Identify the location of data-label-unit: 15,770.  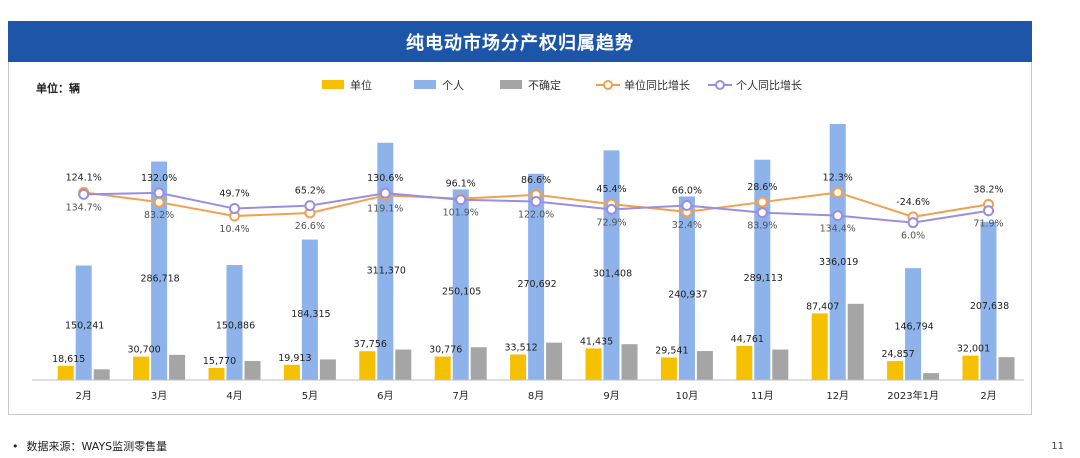
(219, 361).